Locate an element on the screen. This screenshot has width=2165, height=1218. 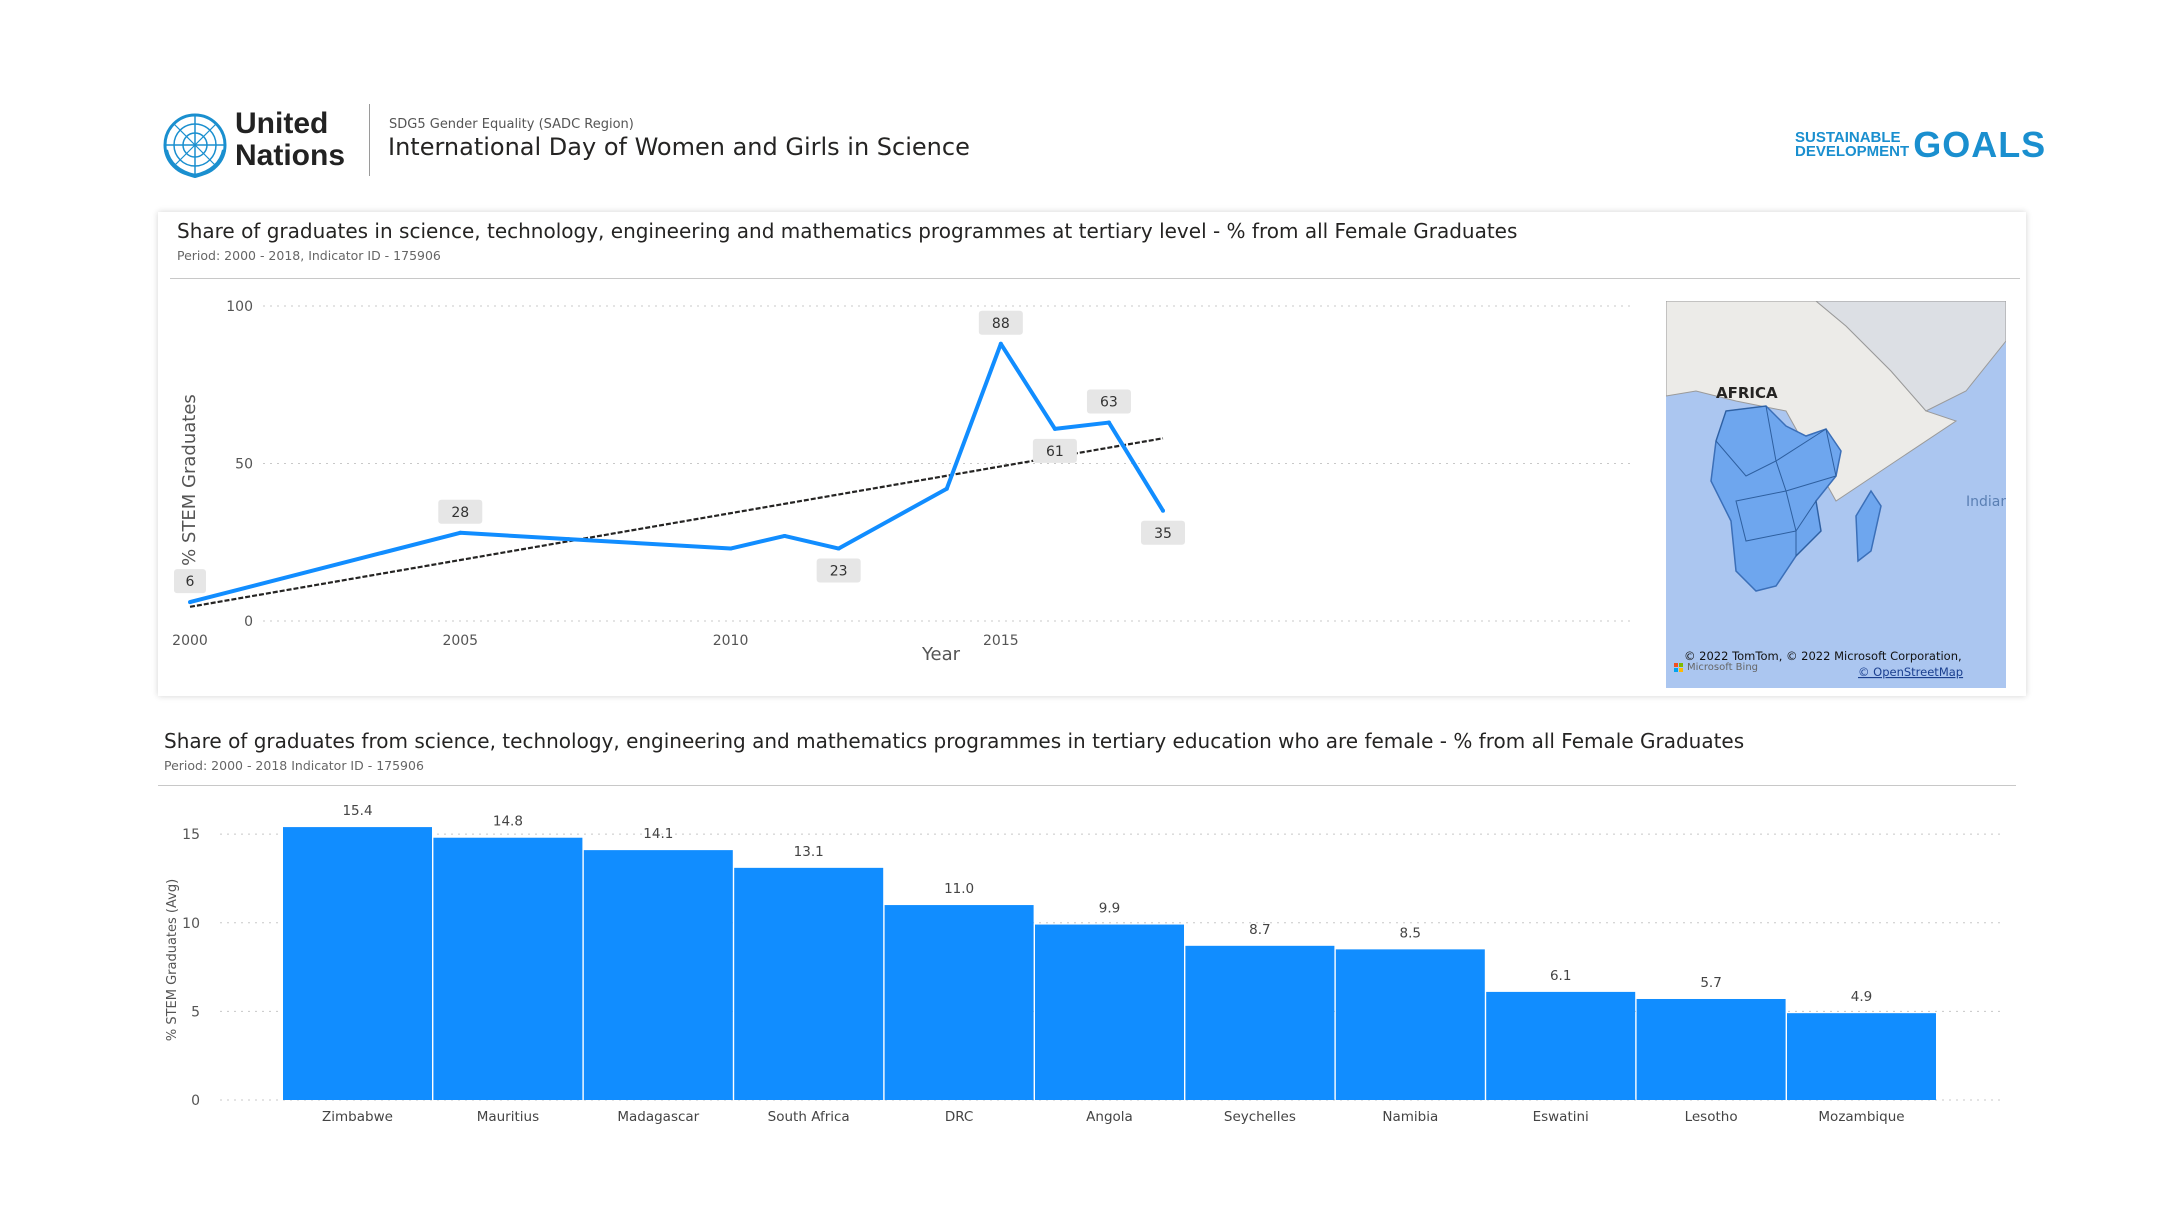
map-region-label: AFRICA is located at coordinates (1747, 393).